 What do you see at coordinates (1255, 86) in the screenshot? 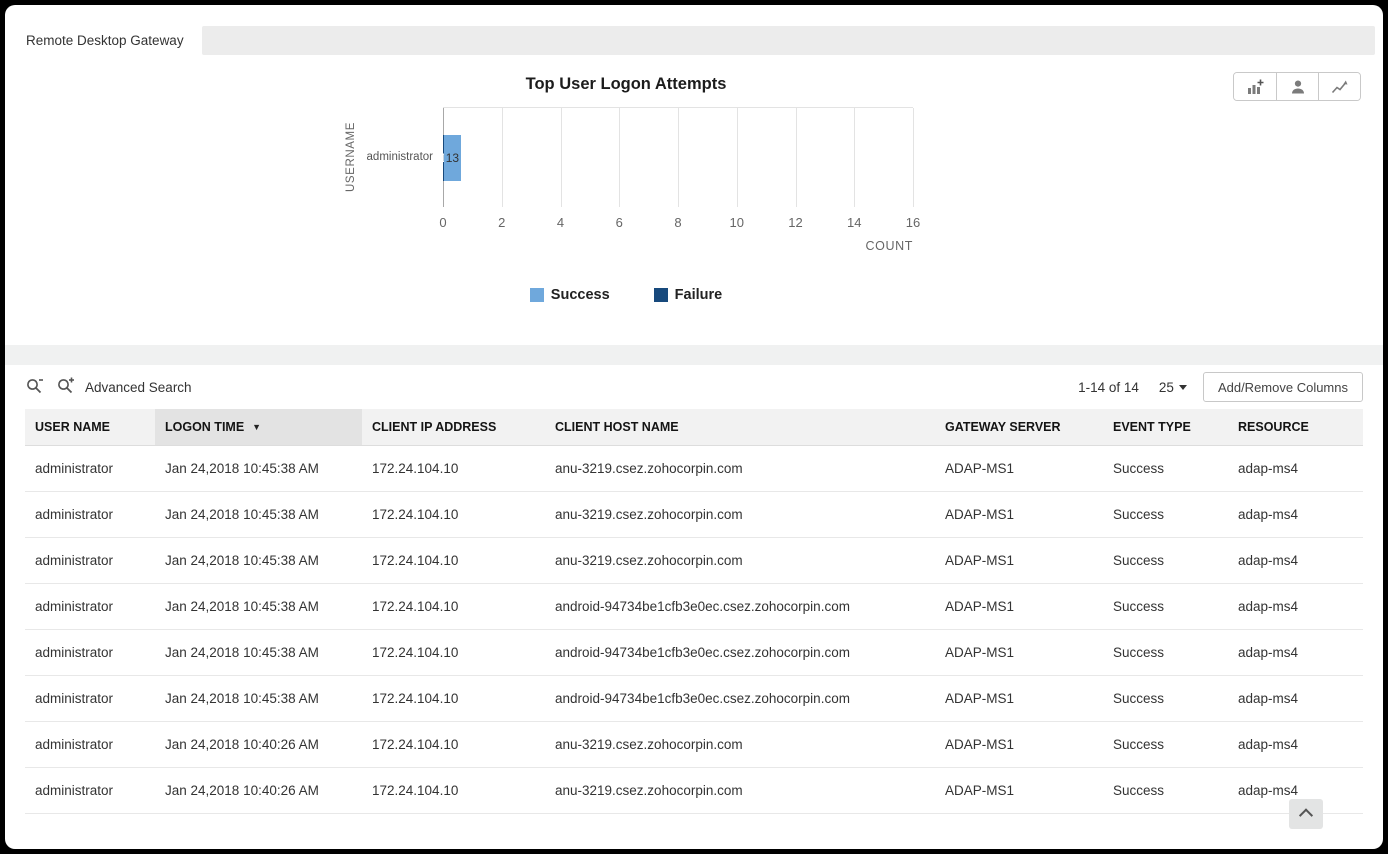
I see `add-chart-button` at bounding box center [1255, 86].